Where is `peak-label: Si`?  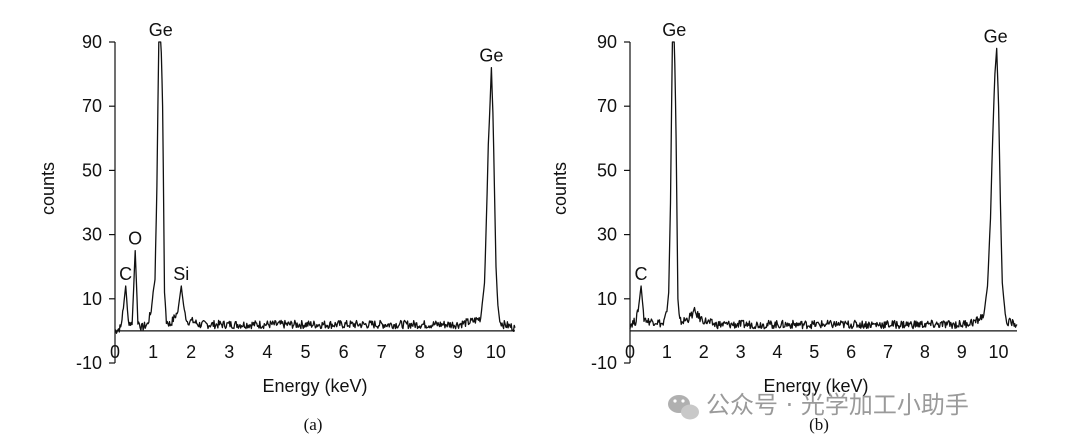 peak-label: Si is located at coordinates (181, 274).